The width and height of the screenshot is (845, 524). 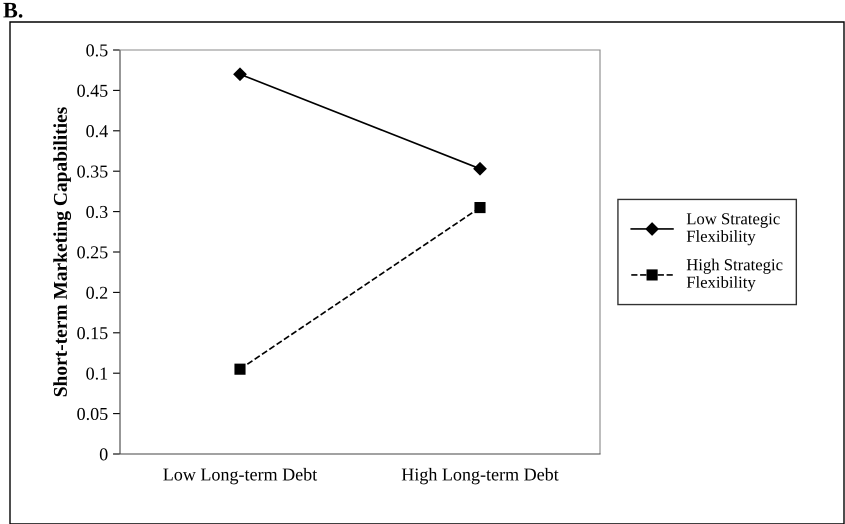 What do you see at coordinates (240, 476) in the screenshot?
I see `x-tick-label: Low Long-term Debt` at bounding box center [240, 476].